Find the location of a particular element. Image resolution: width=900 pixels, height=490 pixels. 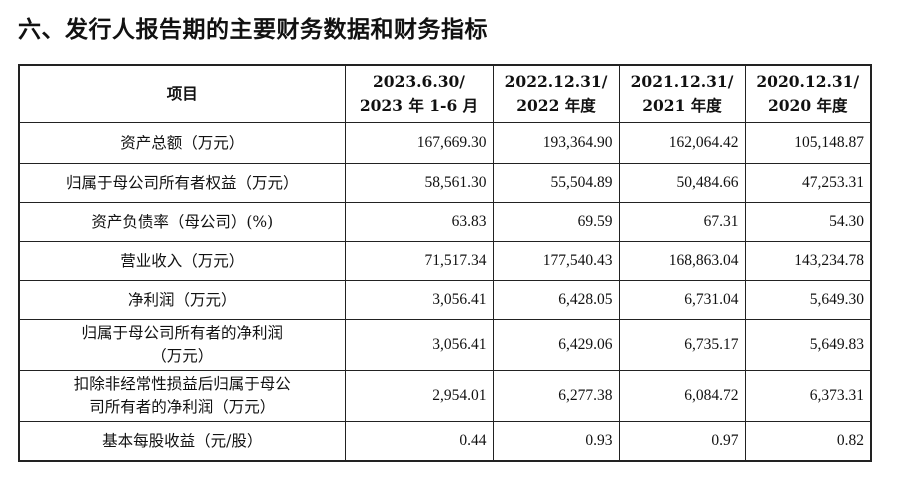

header-period-2021: 2021.12.31/ 2021 年度 is located at coordinates (682, 93).